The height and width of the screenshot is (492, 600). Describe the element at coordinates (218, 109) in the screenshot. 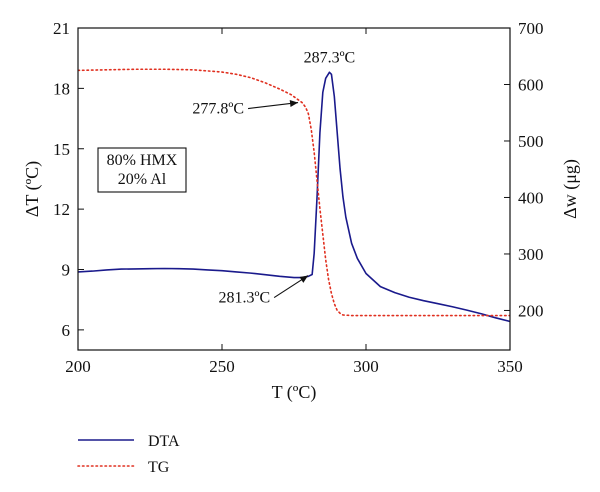

I see `annotation-label: 277.8ºC` at that location.